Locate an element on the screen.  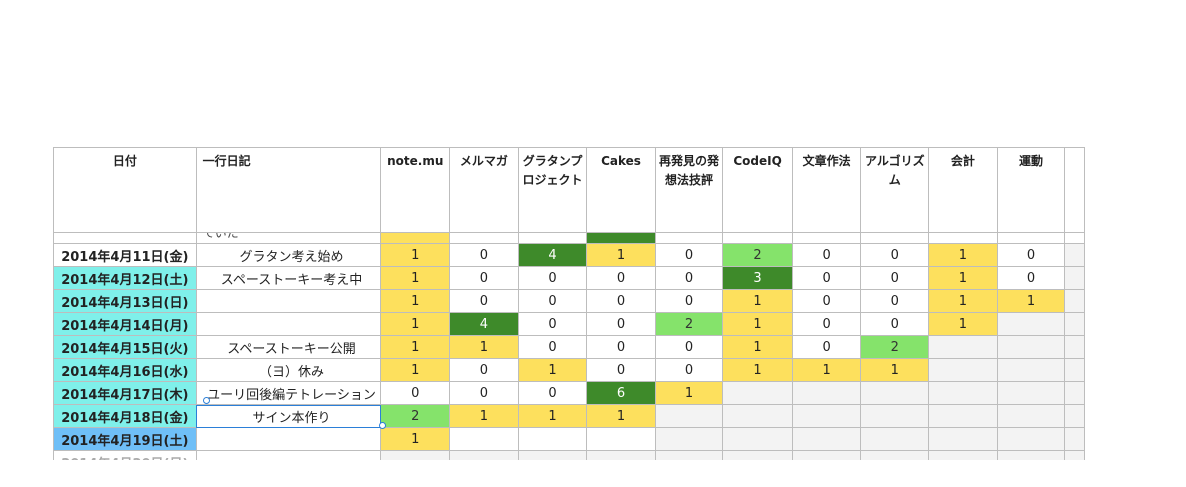
date-cell: 2014年4月12日(土) is located at coordinates (125, 278).